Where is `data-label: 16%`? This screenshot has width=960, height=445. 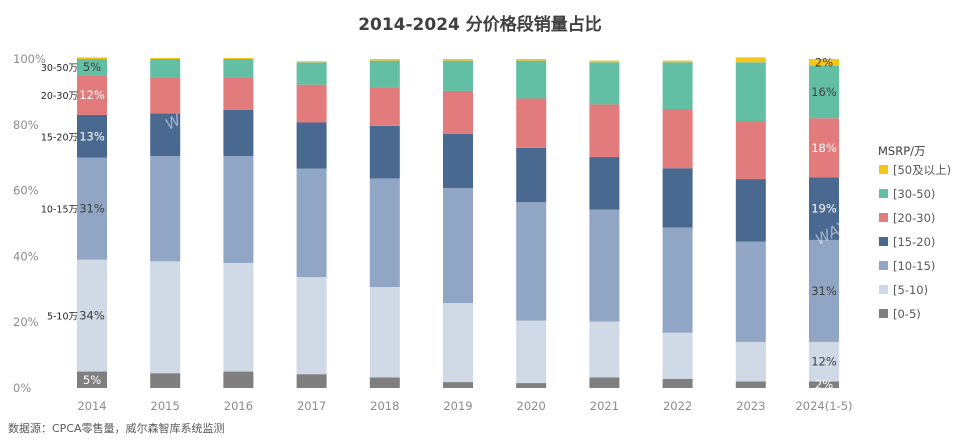
data-label: 16% is located at coordinates (824, 92).